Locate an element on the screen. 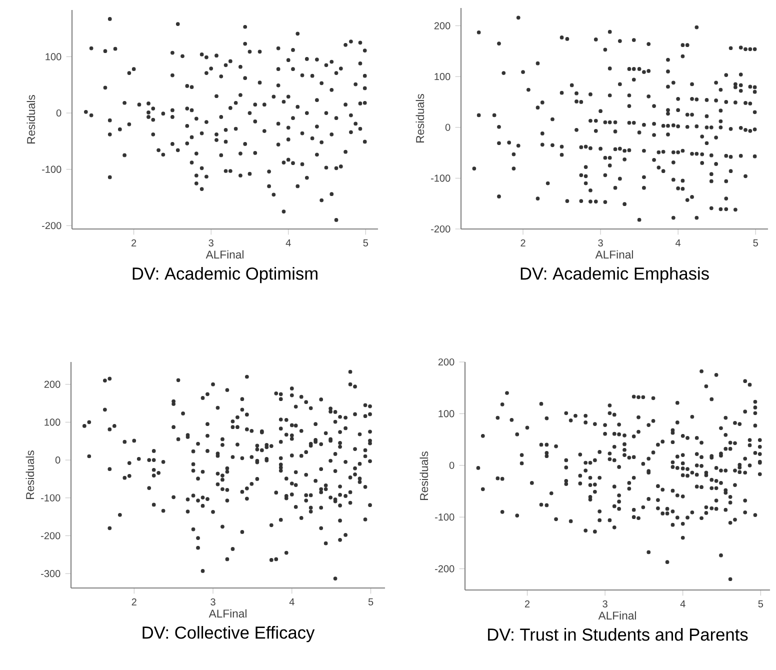 The width and height of the screenshot is (776, 670). text: DV: Trust in Students and Parents is located at coordinates (618, 634).